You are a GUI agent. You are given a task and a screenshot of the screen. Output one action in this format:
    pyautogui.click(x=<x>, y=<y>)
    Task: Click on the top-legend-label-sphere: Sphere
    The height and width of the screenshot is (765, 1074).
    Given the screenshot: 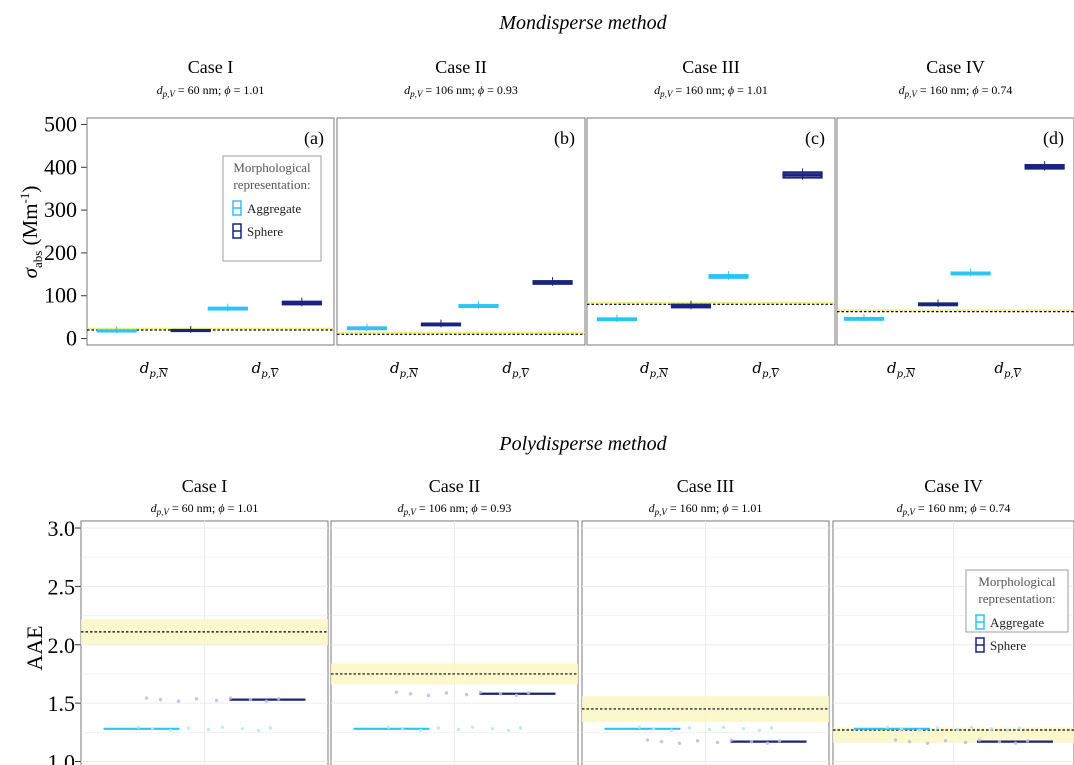 What is the action you would take?
    pyautogui.click(x=265, y=231)
    